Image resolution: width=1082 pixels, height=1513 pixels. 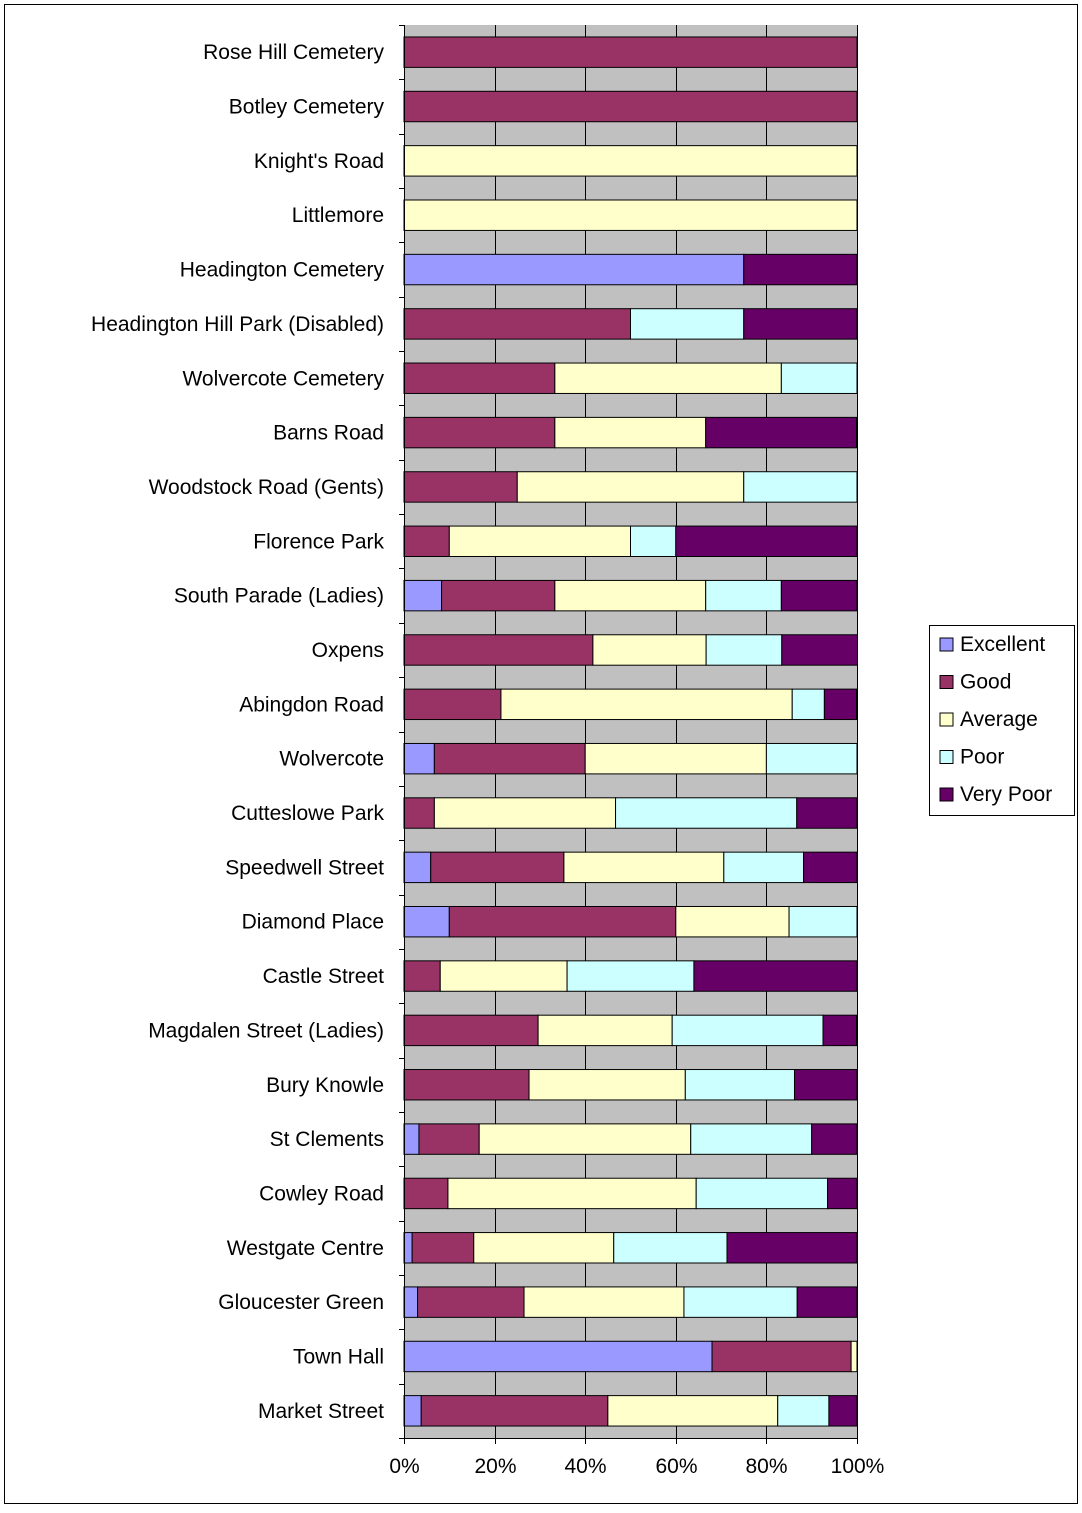 I want to click on category-label: Gloucester Green, so click(x=301, y=1302).